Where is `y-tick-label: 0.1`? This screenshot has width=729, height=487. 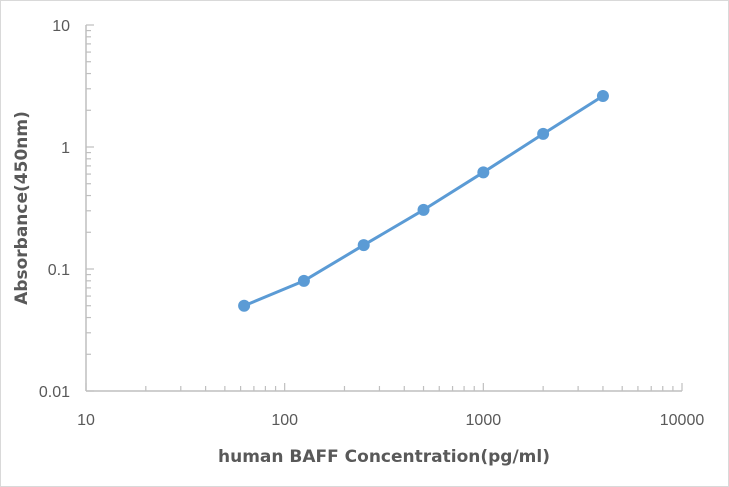 y-tick-label: 0.1 is located at coordinates (59, 270).